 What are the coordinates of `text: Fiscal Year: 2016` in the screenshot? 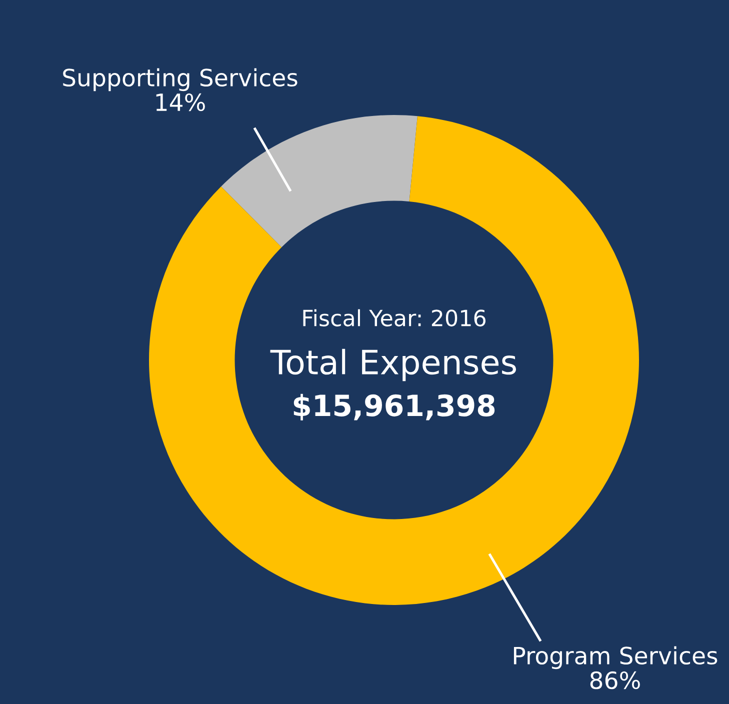 It's located at (394, 317).